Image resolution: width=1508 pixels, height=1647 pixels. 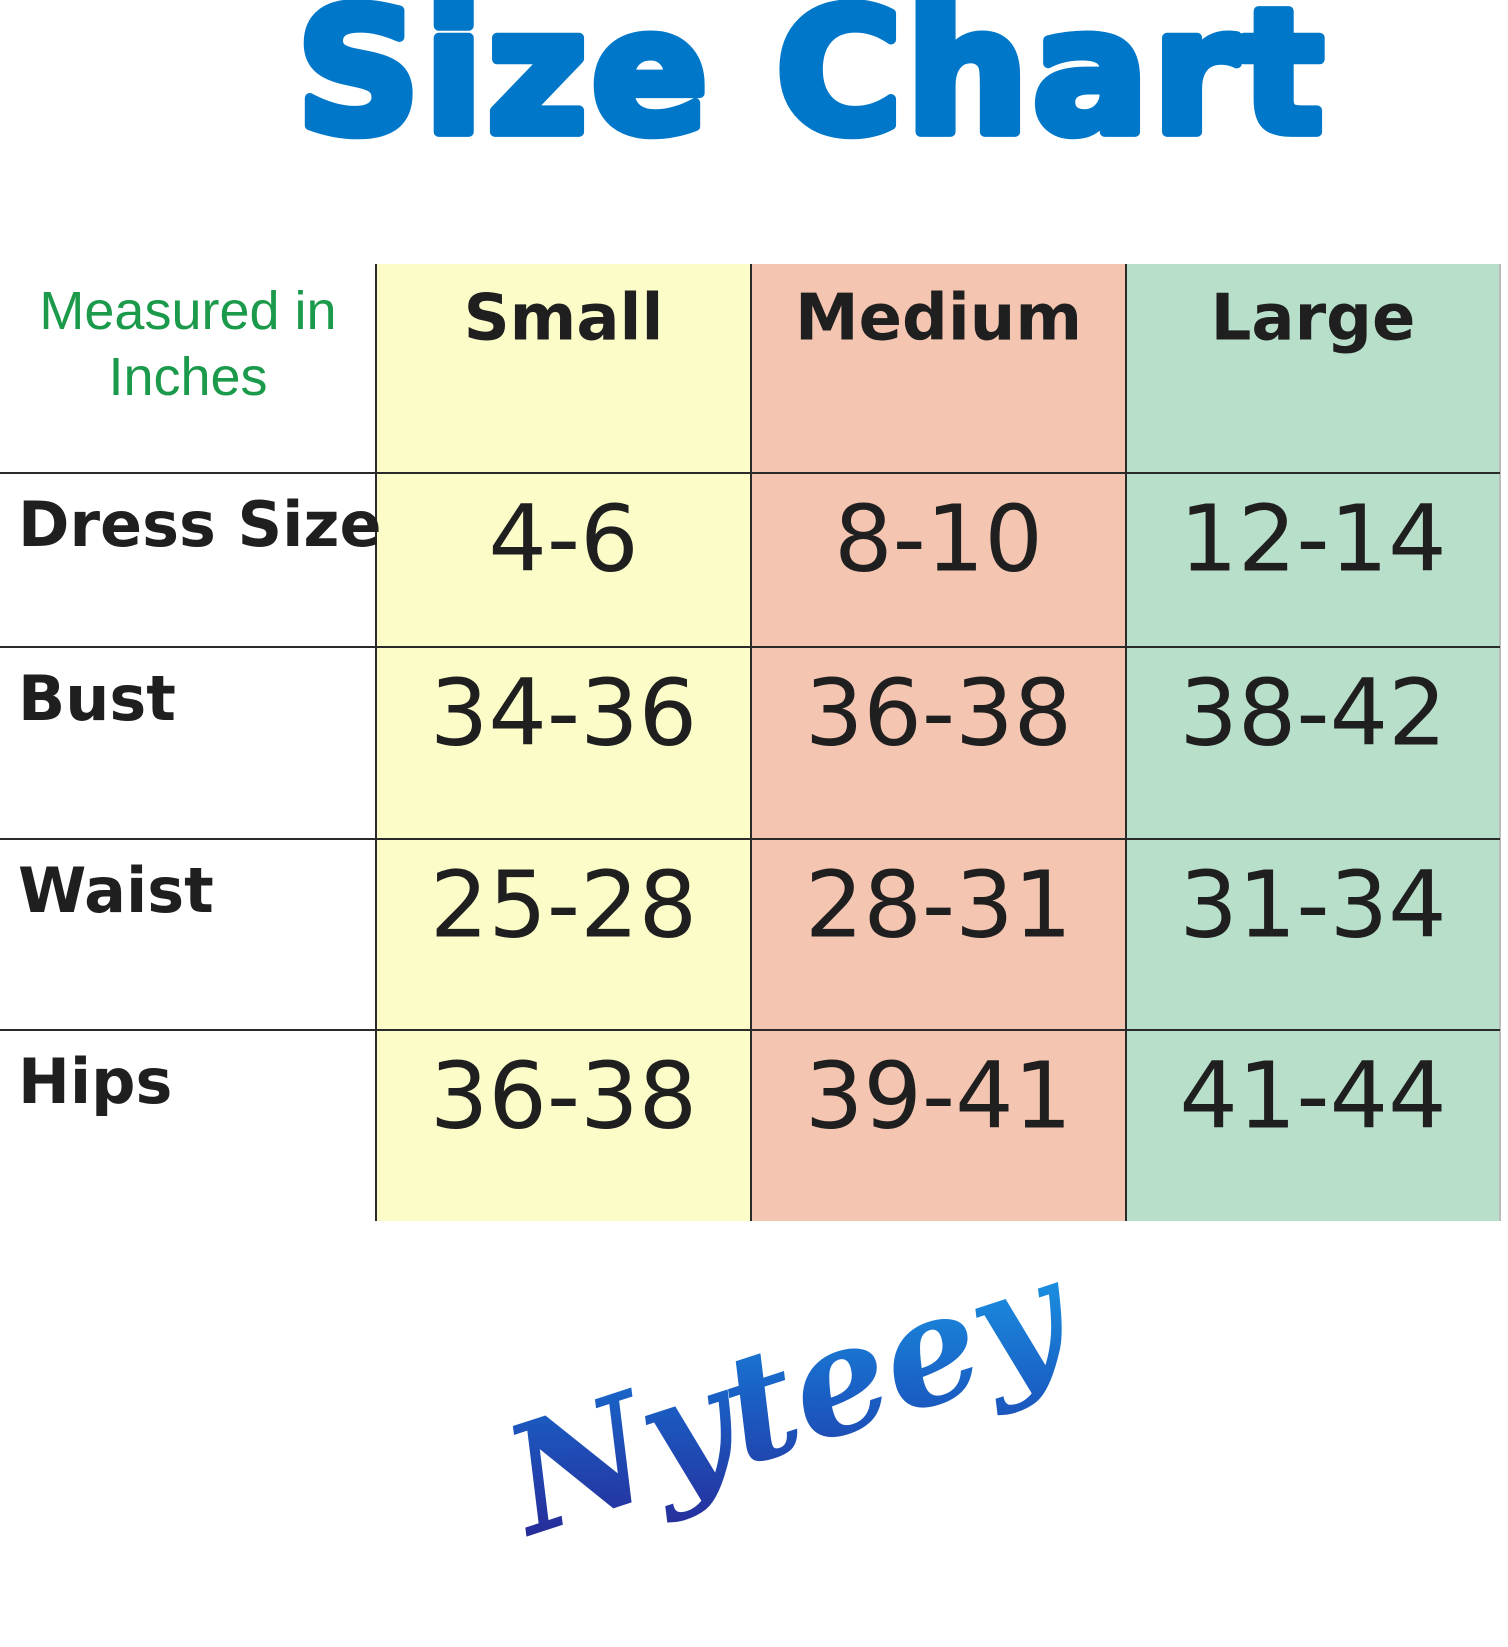 What do you see at coordinates (938, 904) in the screenshot?
I see `cell-value: 28-31` at bounding box center [938, 904].